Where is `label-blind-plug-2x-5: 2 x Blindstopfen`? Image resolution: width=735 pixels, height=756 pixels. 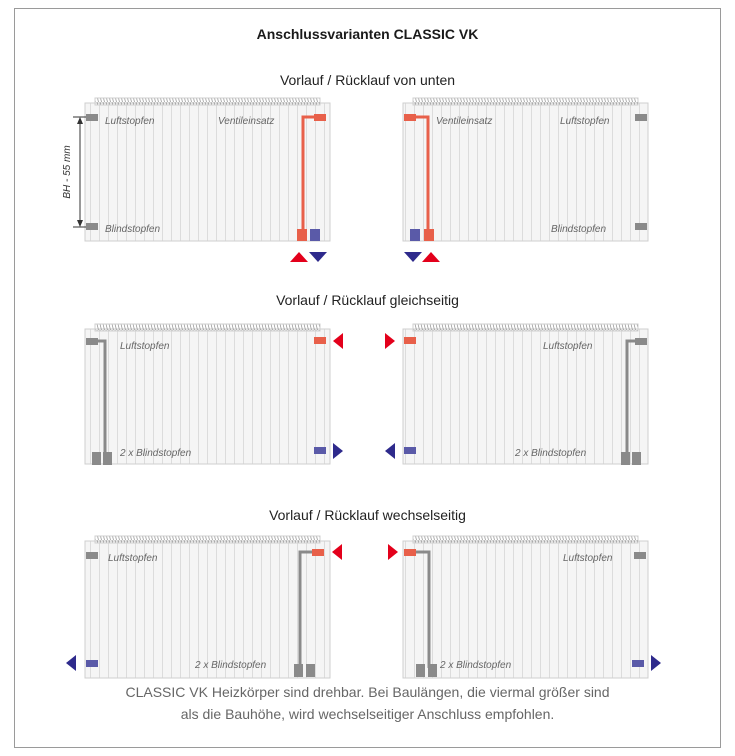
label-blind-plug-2x-5: 2 x Blindstopfen is located at coordinates (230, 665).